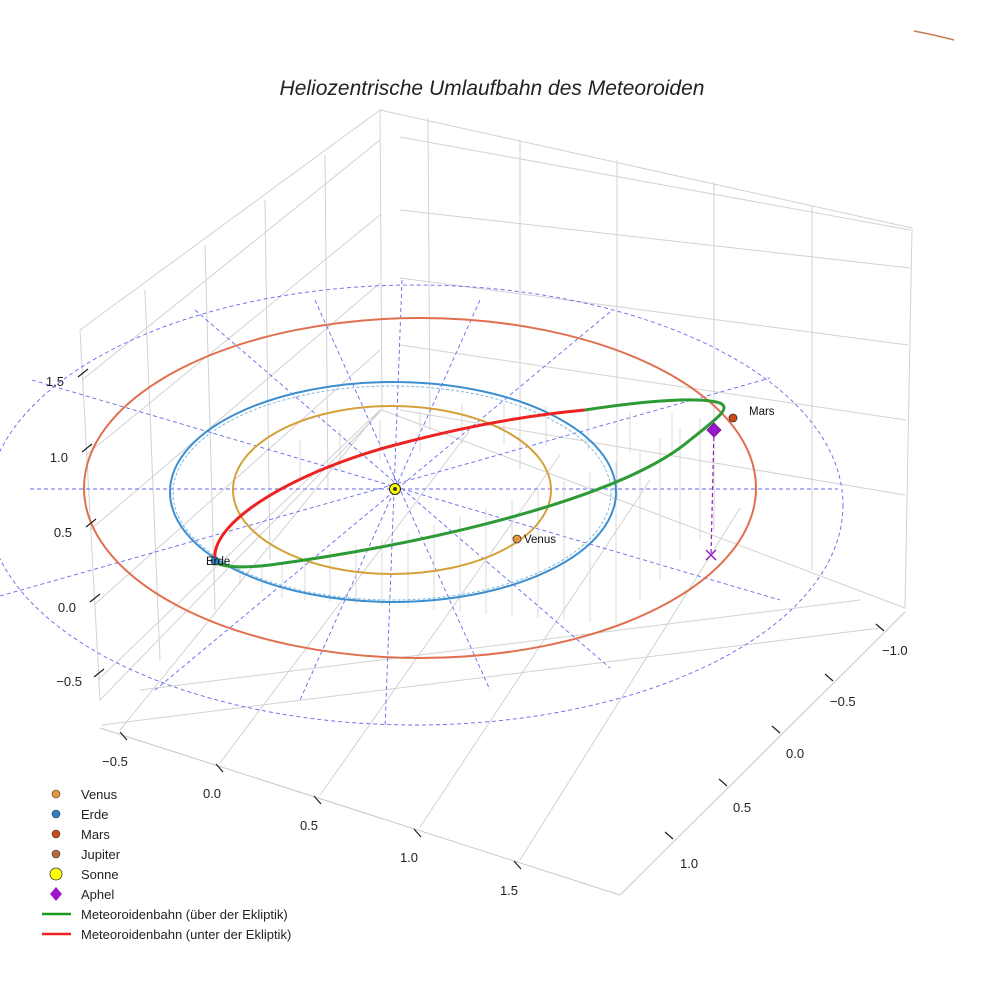  I want to click on meteoroid-orbit-above, so click(469, 483).